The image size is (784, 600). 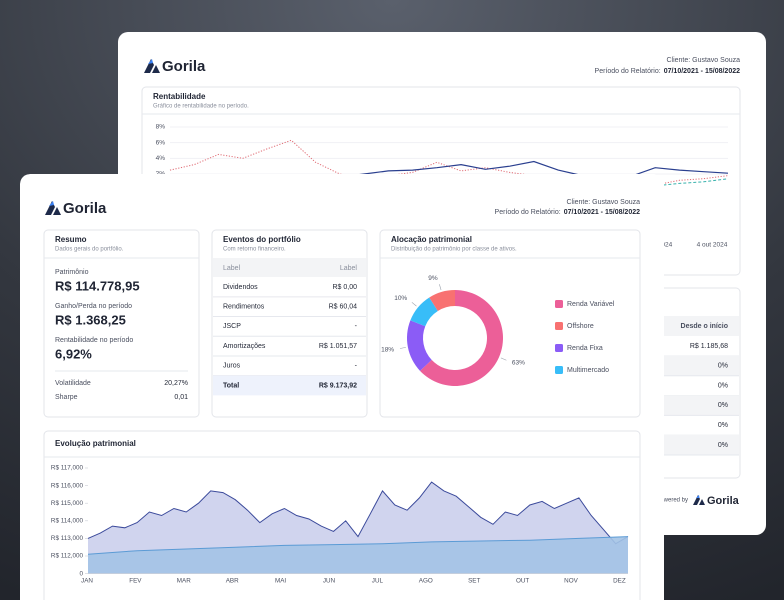 I want to click on x-tick-label: DEZ, so click(x=619, y=581).